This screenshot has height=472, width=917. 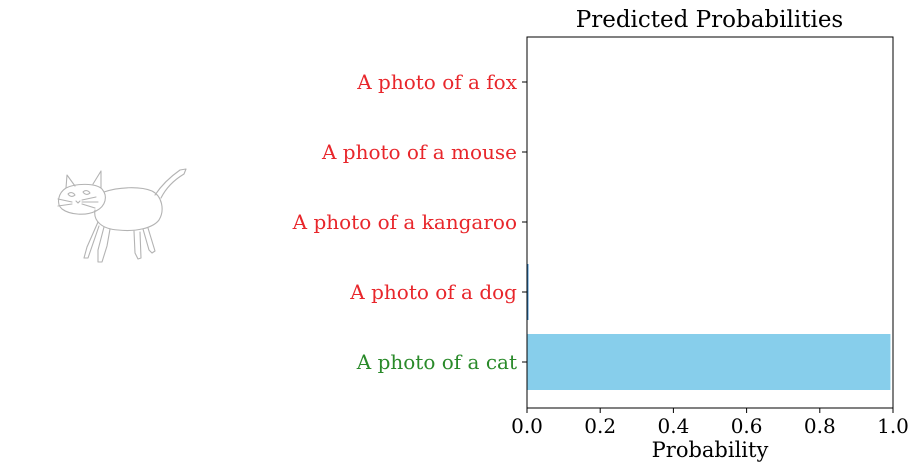 I want to click on chart-title: Predicted Probabilities, so click(x=710, y=20).